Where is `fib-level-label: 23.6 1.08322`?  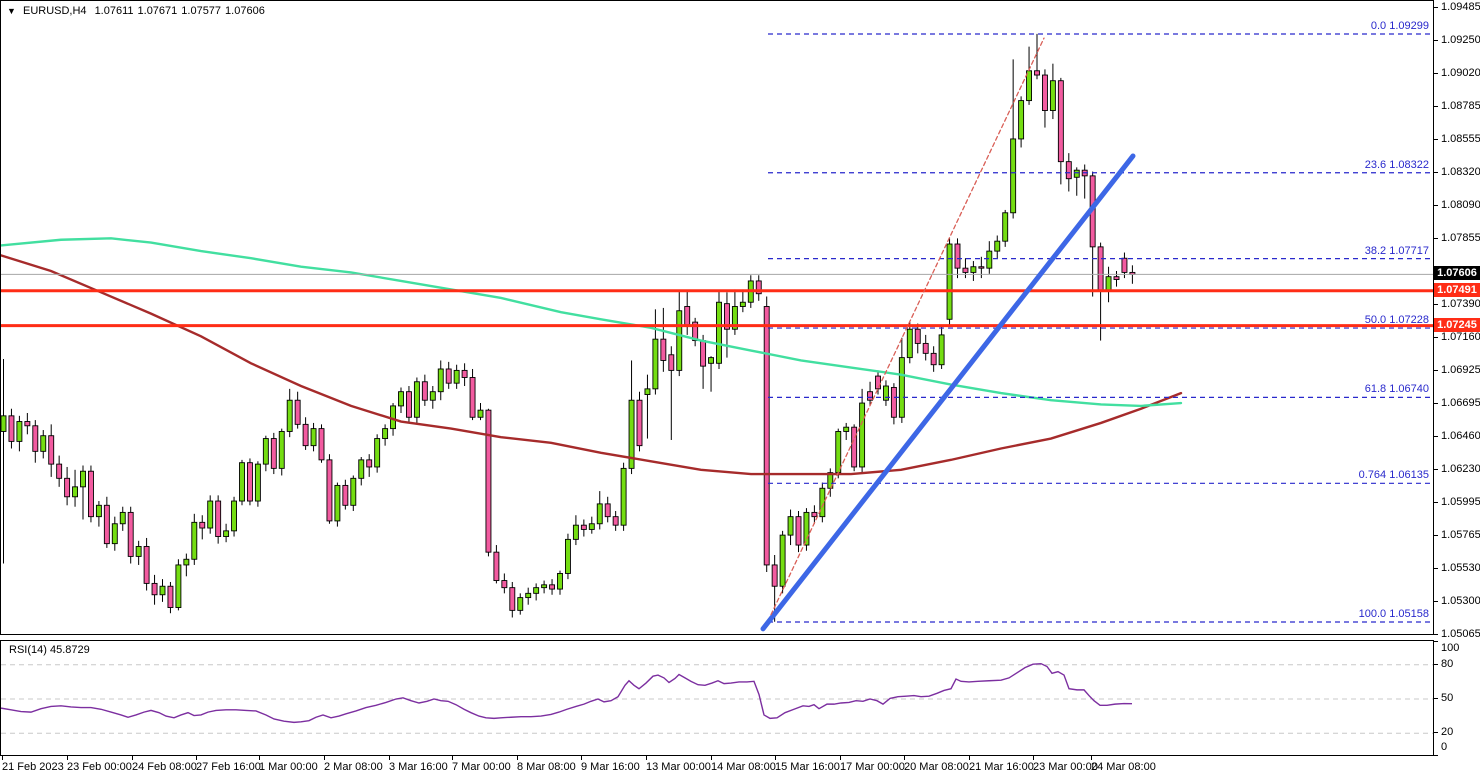
fib-level-label: 23.6 1.08322 is located at coordinates (1396, 164).